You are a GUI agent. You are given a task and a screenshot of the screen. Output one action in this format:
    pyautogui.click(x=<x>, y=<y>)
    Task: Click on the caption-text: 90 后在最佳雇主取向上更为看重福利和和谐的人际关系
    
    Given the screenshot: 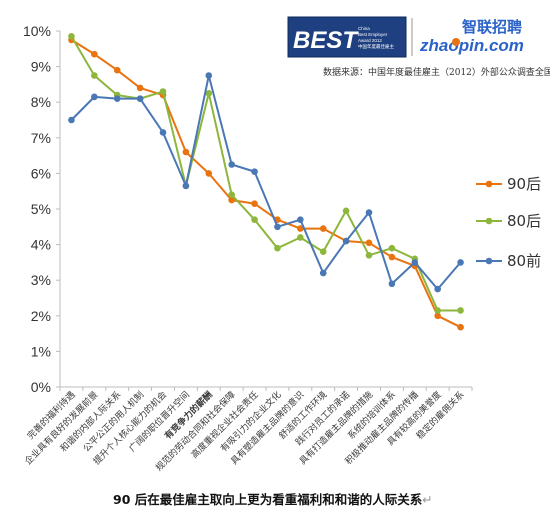 What is the action you would take?
    pyautogui.click(x=268, y=499)
    